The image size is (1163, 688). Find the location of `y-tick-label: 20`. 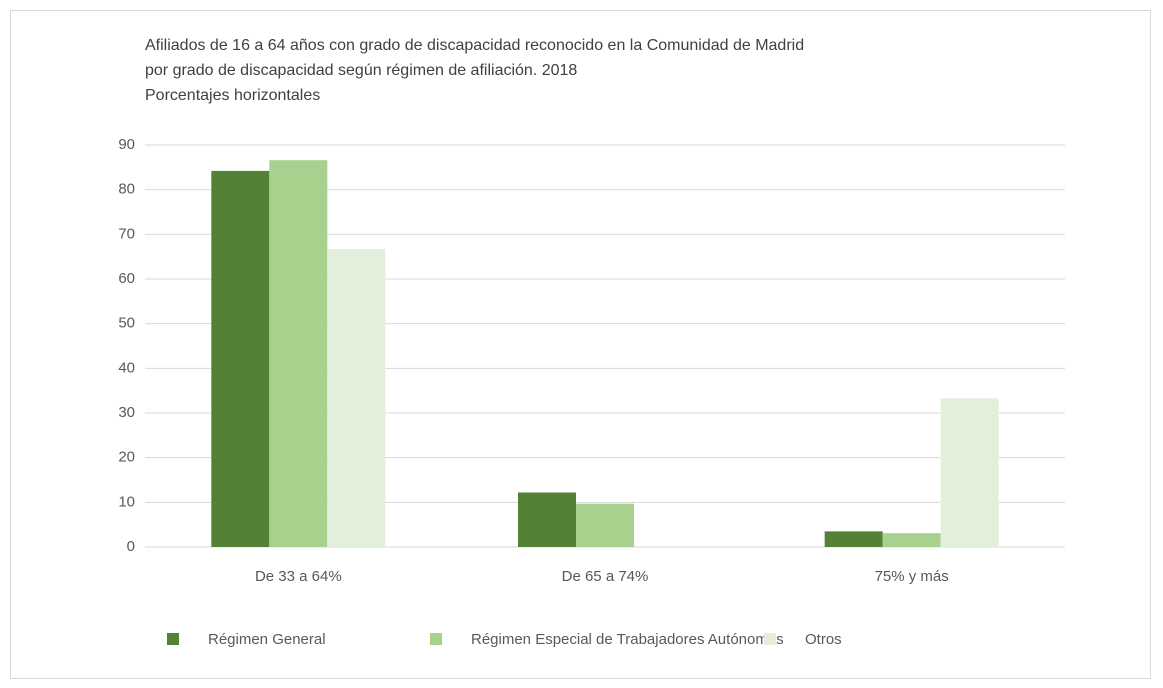

y-tick-label: 20 is located at coordinates (126, 457).